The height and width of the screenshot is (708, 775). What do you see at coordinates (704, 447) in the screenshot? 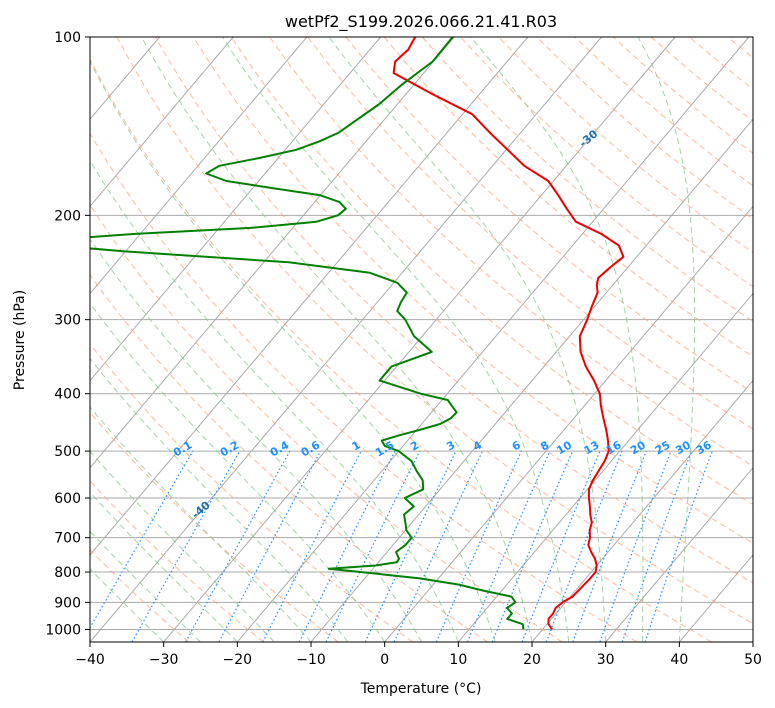
I see `mixing-ratio-label: 36` at bounding box center [704, 447].